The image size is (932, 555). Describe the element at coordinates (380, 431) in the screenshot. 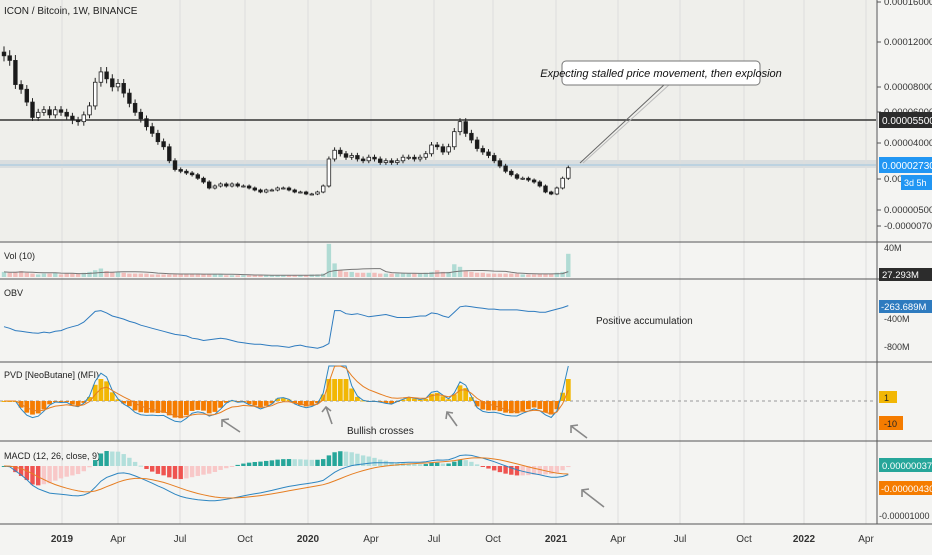

I see `bullish-crosses-note: Bullish crosses` at that location.